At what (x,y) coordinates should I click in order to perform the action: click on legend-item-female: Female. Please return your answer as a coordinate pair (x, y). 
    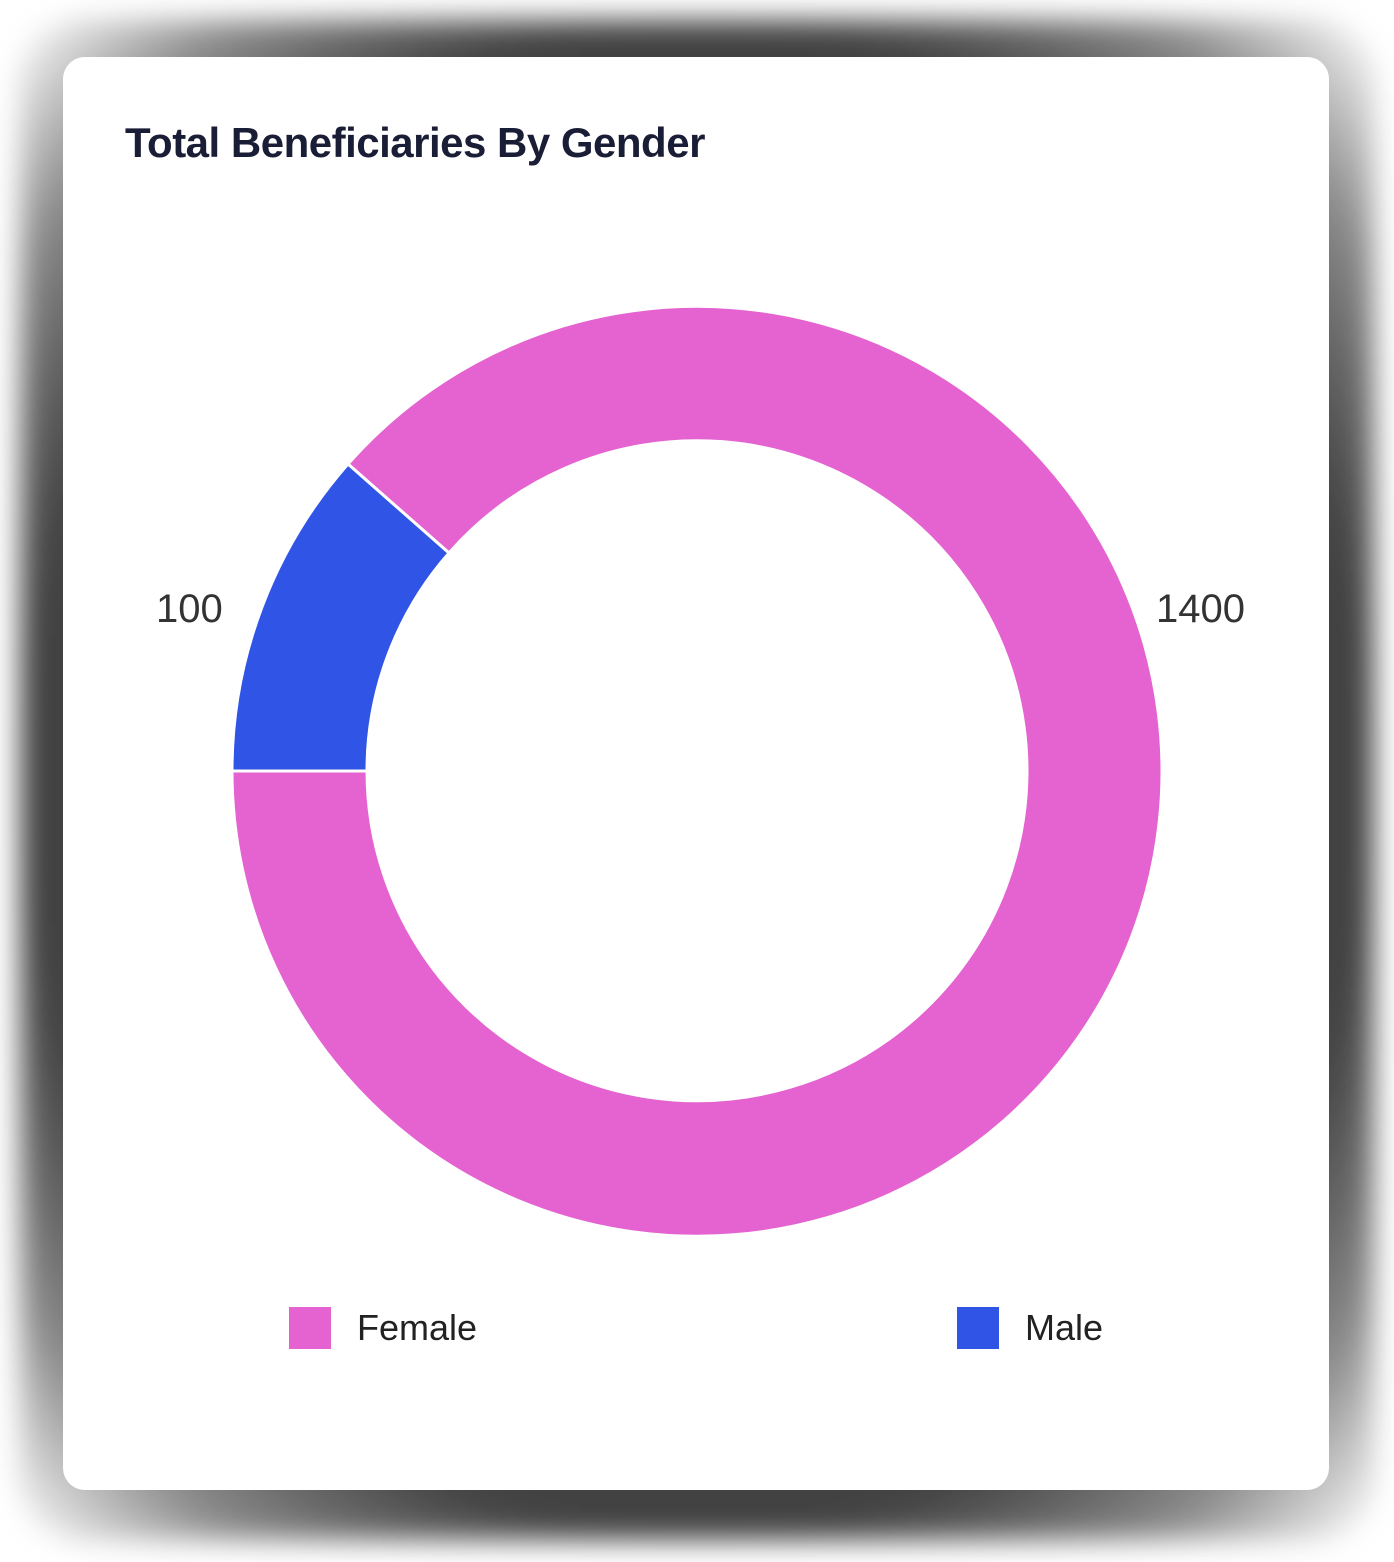
    Looking at the image, I should click on (383, 1328).